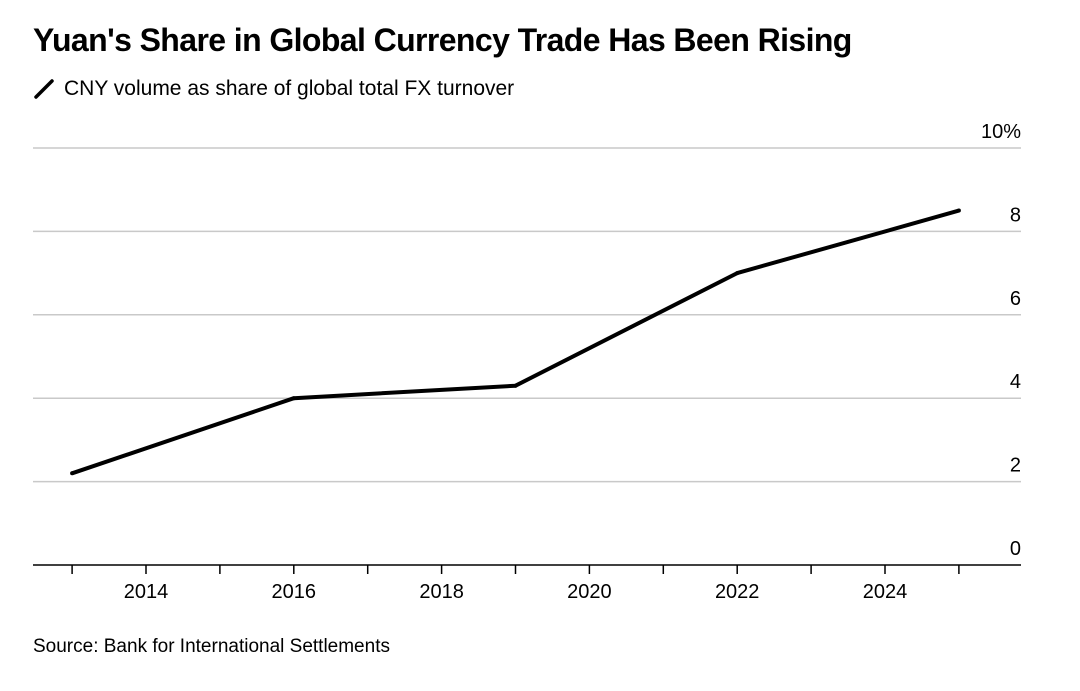 The height and width of the screenshot is (691, 1080). I want to click on y-tick-label: 8, so click(1015, 215).